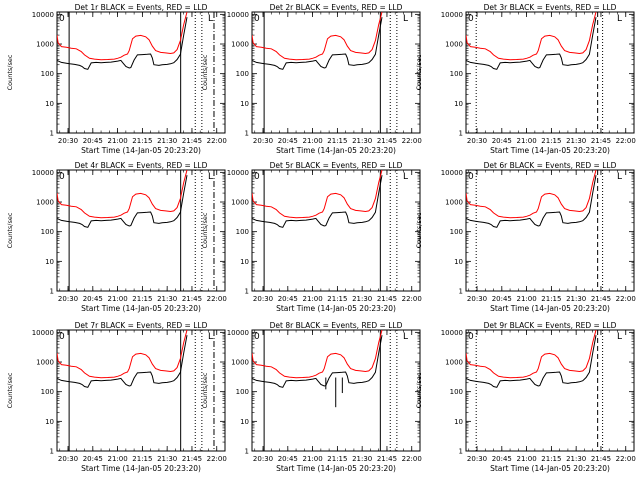 The height and width of the screenshot is (480, 640). I want to click on panel-title: Det 6r BLACK = Events, RED = LLD, so click(550, 165).